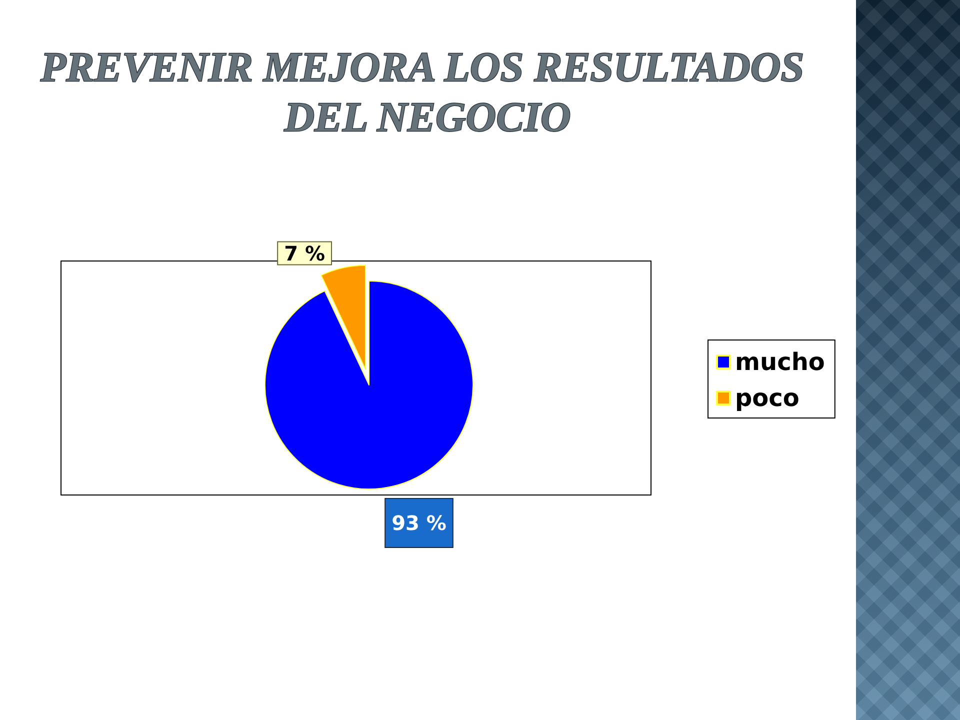  I want to click on data-label: 93 %, so click(419, 523).